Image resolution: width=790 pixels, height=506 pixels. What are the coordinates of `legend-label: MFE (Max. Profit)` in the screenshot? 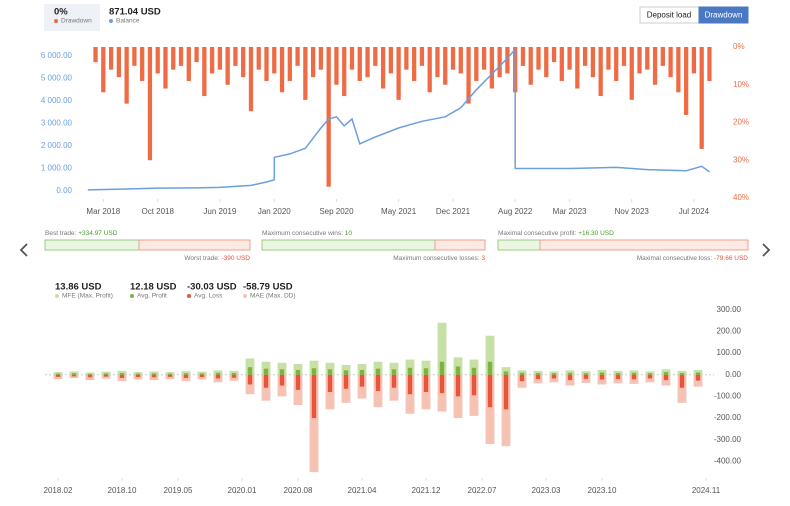 It's located at (87, 296).